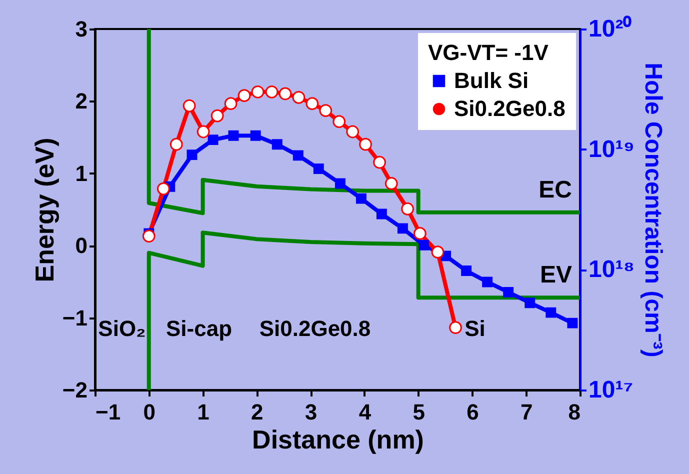 This screenshot has height=474, width=689. What do you see at coordinates (122, 328) in the screenshot?
I see `annotation: SiO₂` at bounding box center [122, 328].